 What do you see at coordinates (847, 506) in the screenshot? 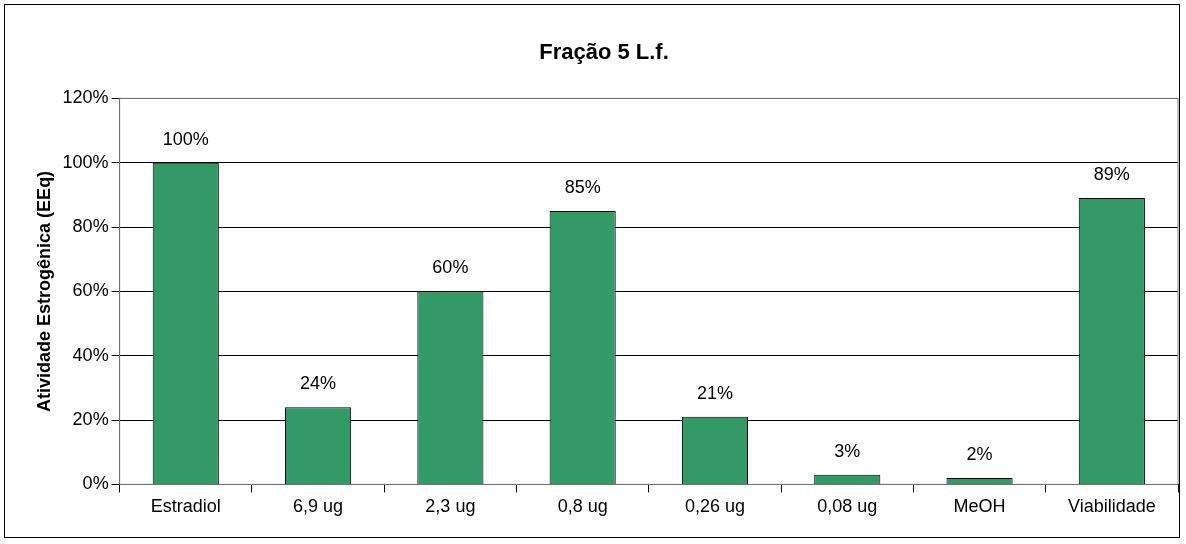
I see `x-tick-label: 0,08 ug` at bounding box center [847, 506].